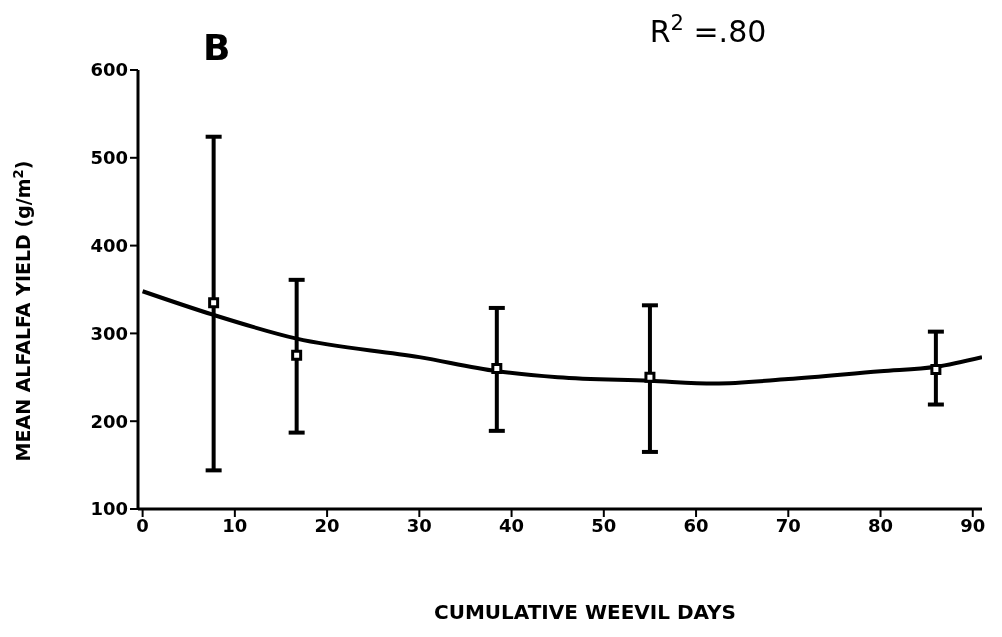  What do you see at coordinates (109, 158) in the screenshot?
I see `y-tick-label: 500` at bounding box center [109, 158].